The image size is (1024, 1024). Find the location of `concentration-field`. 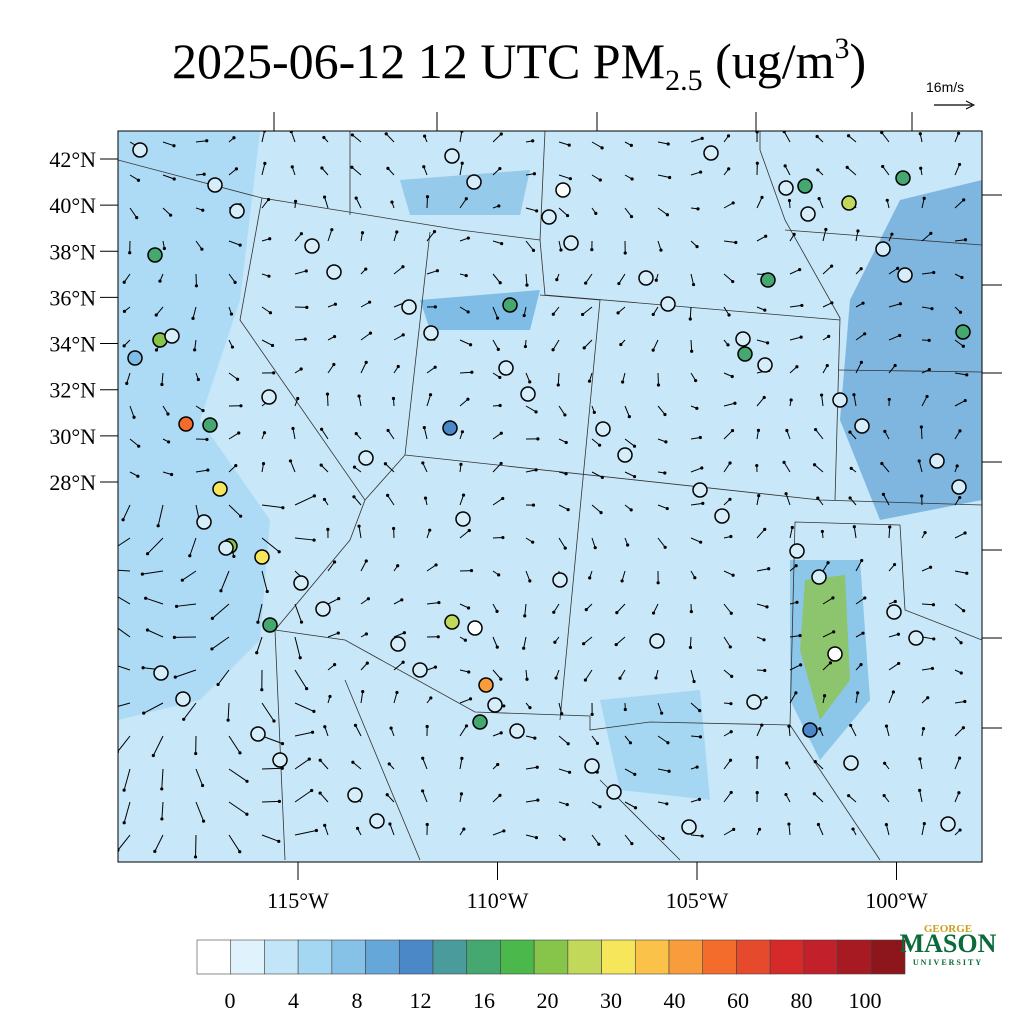

concentration-field is located at coordinates (655, 745).